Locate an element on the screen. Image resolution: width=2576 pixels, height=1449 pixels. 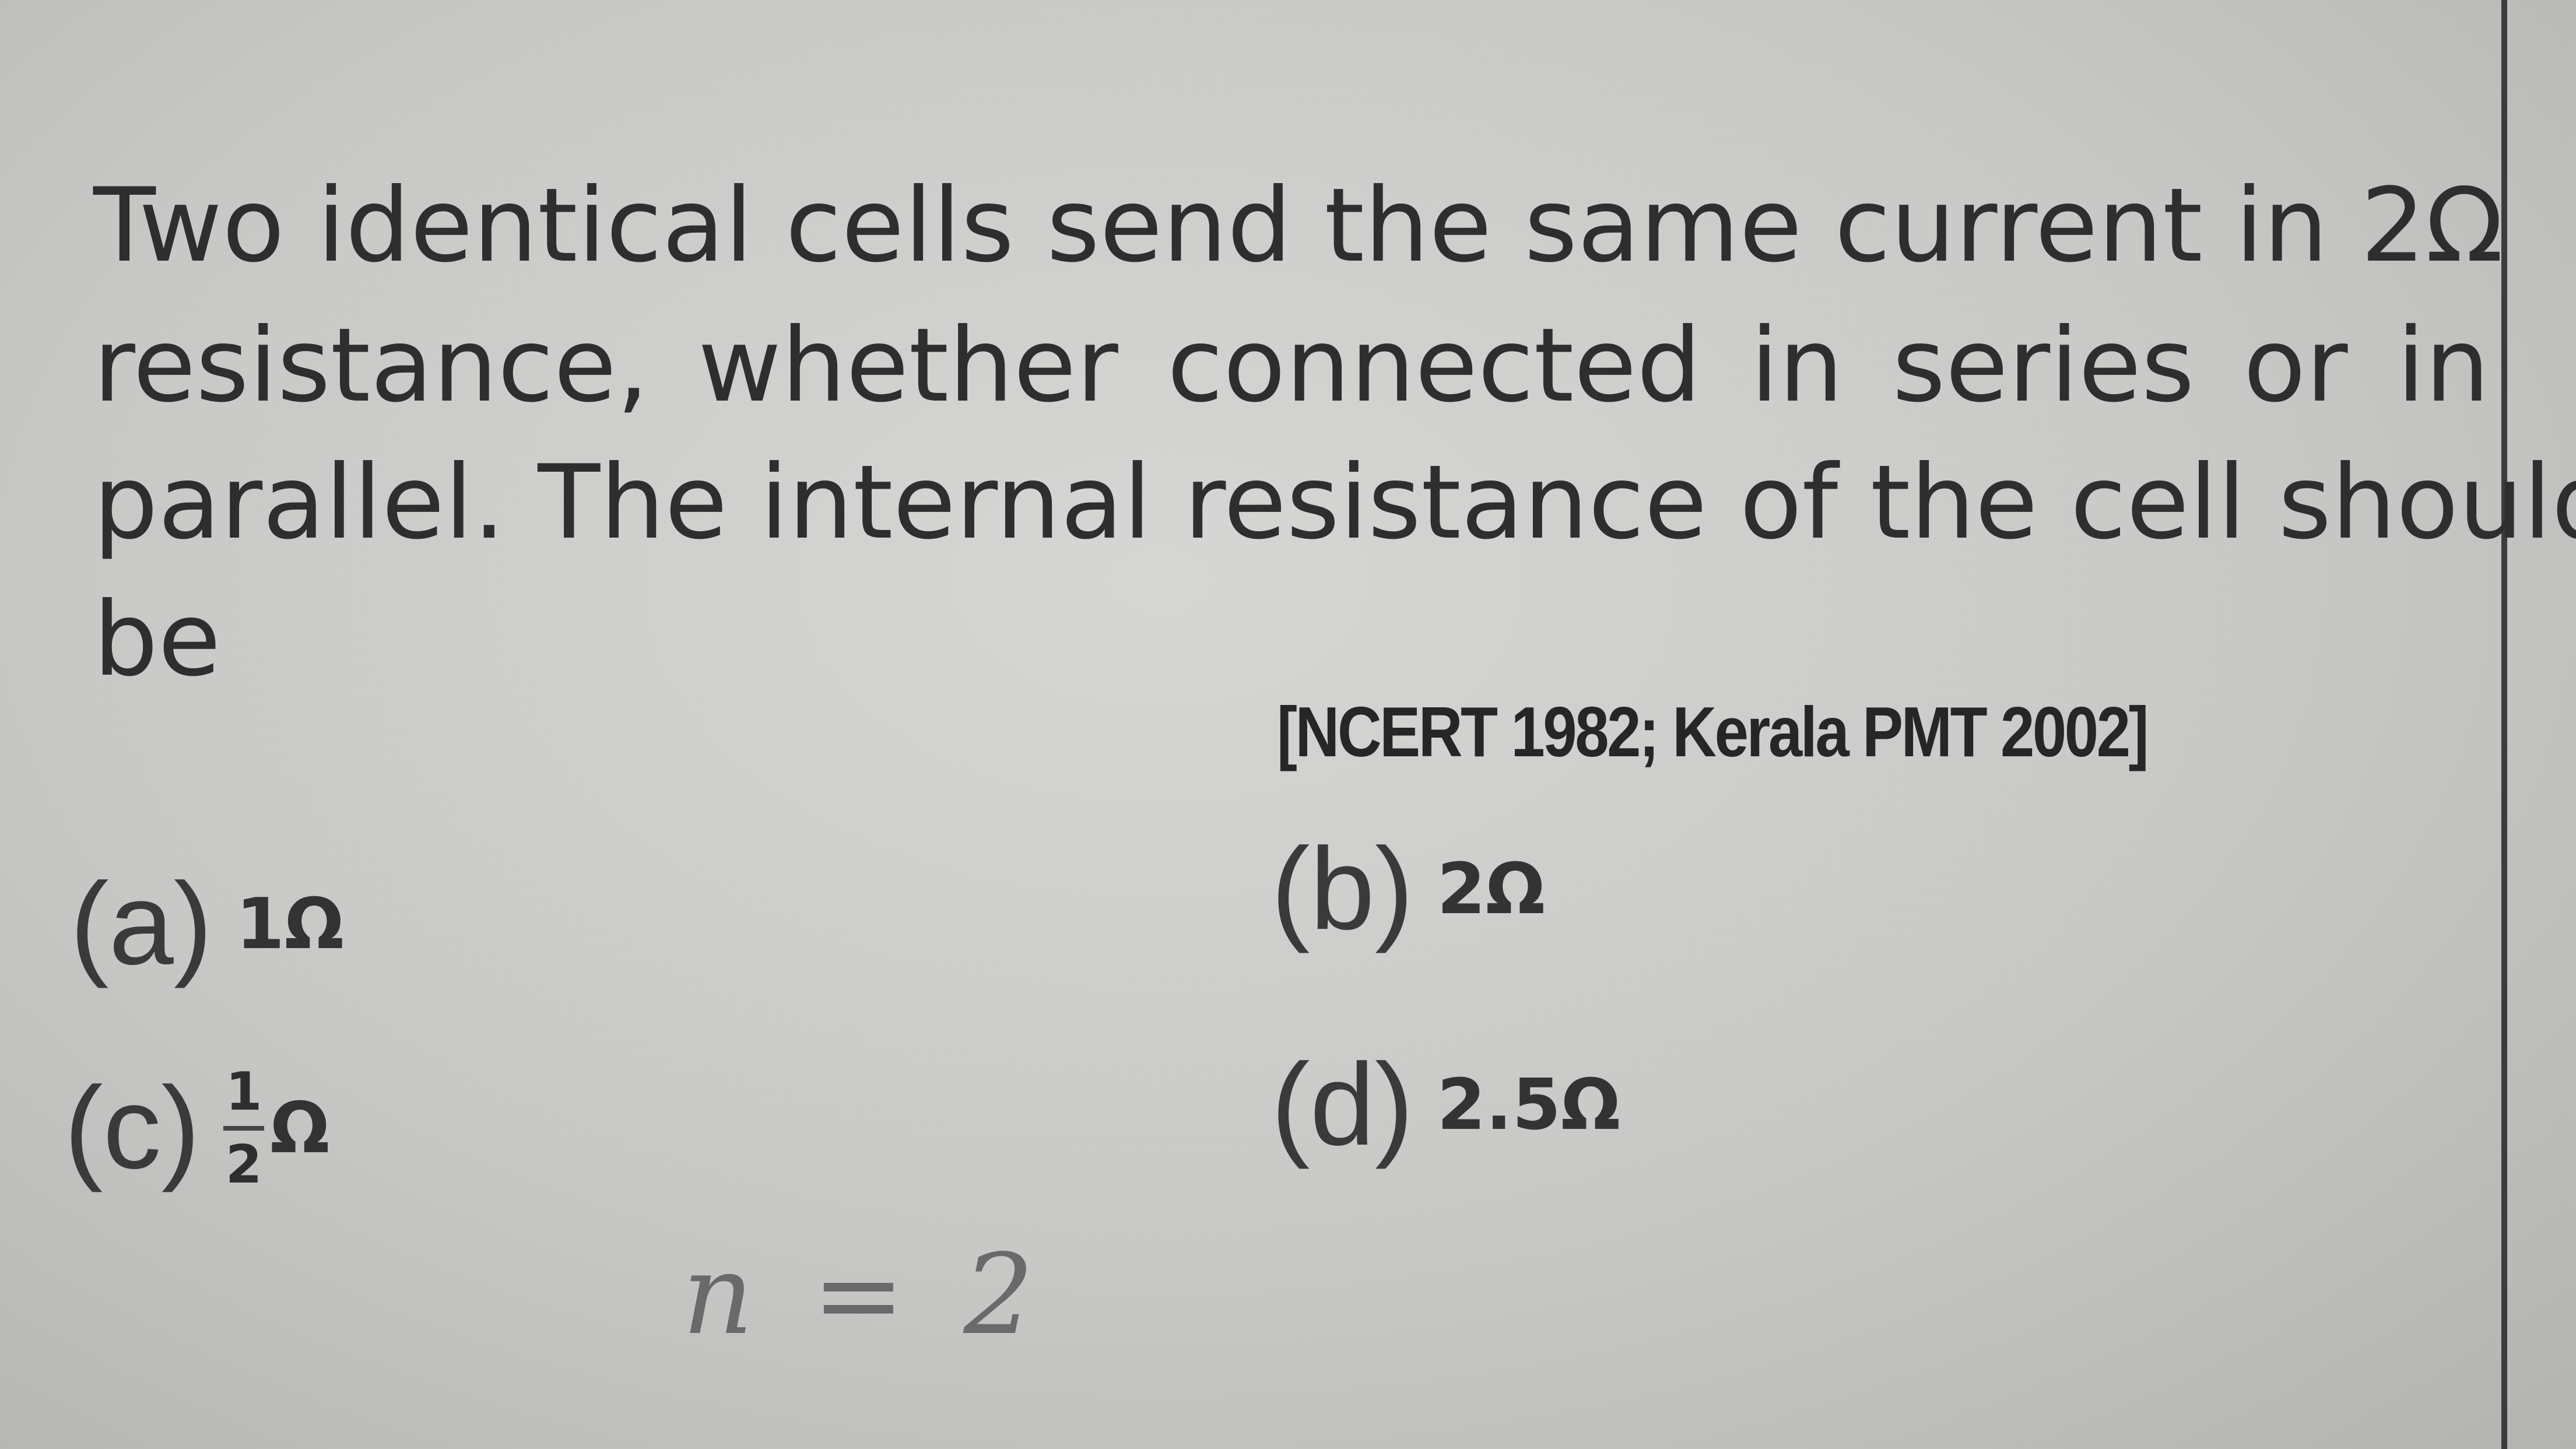
fraction-bar is located at coordinates (244, 1128).